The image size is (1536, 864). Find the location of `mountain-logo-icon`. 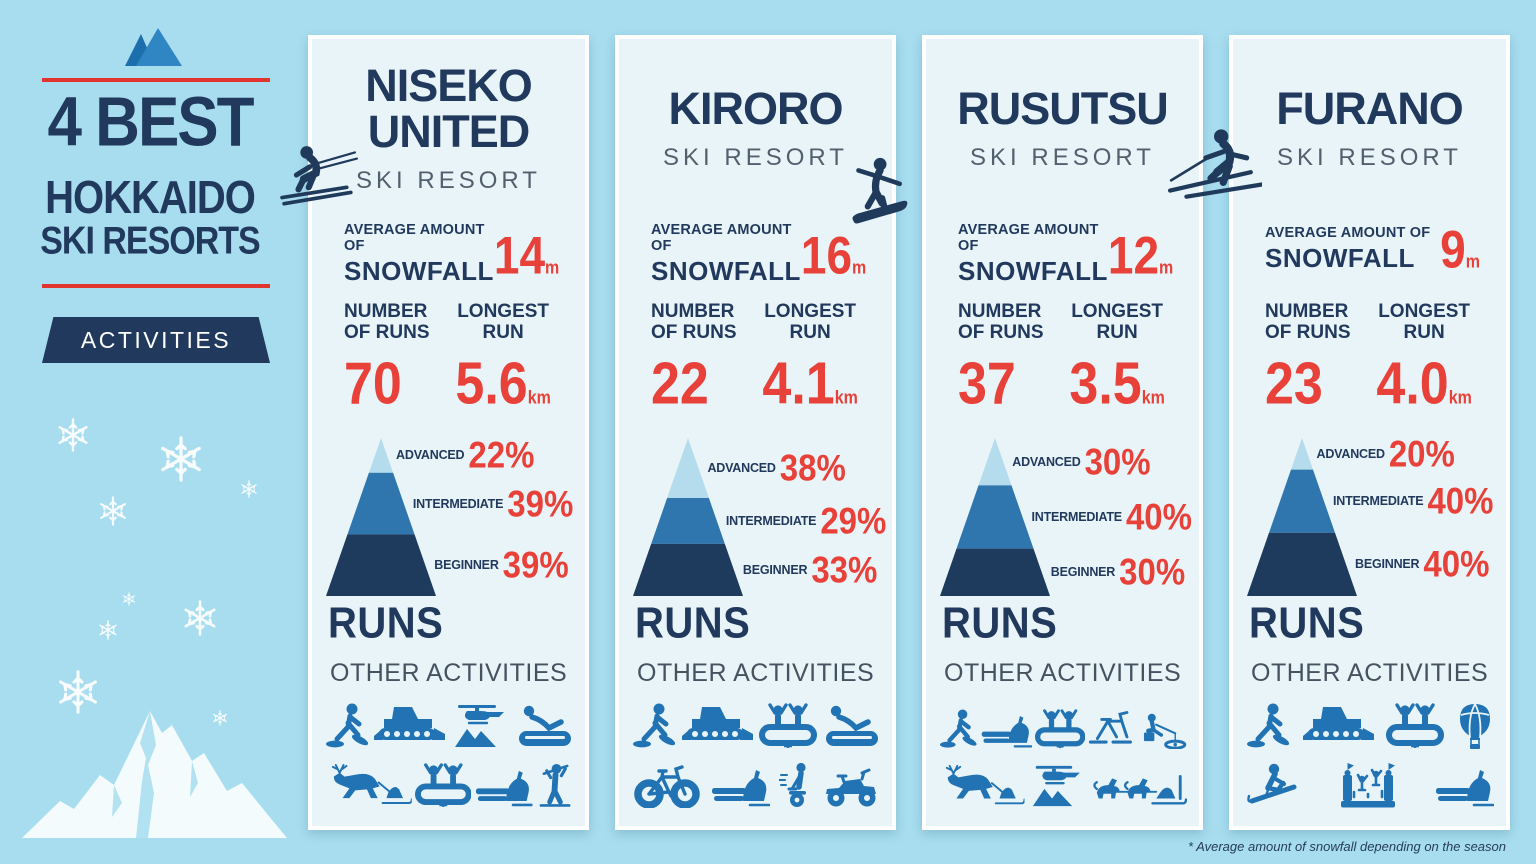

mountain-logo-icon is located at coordinates (153, 47).